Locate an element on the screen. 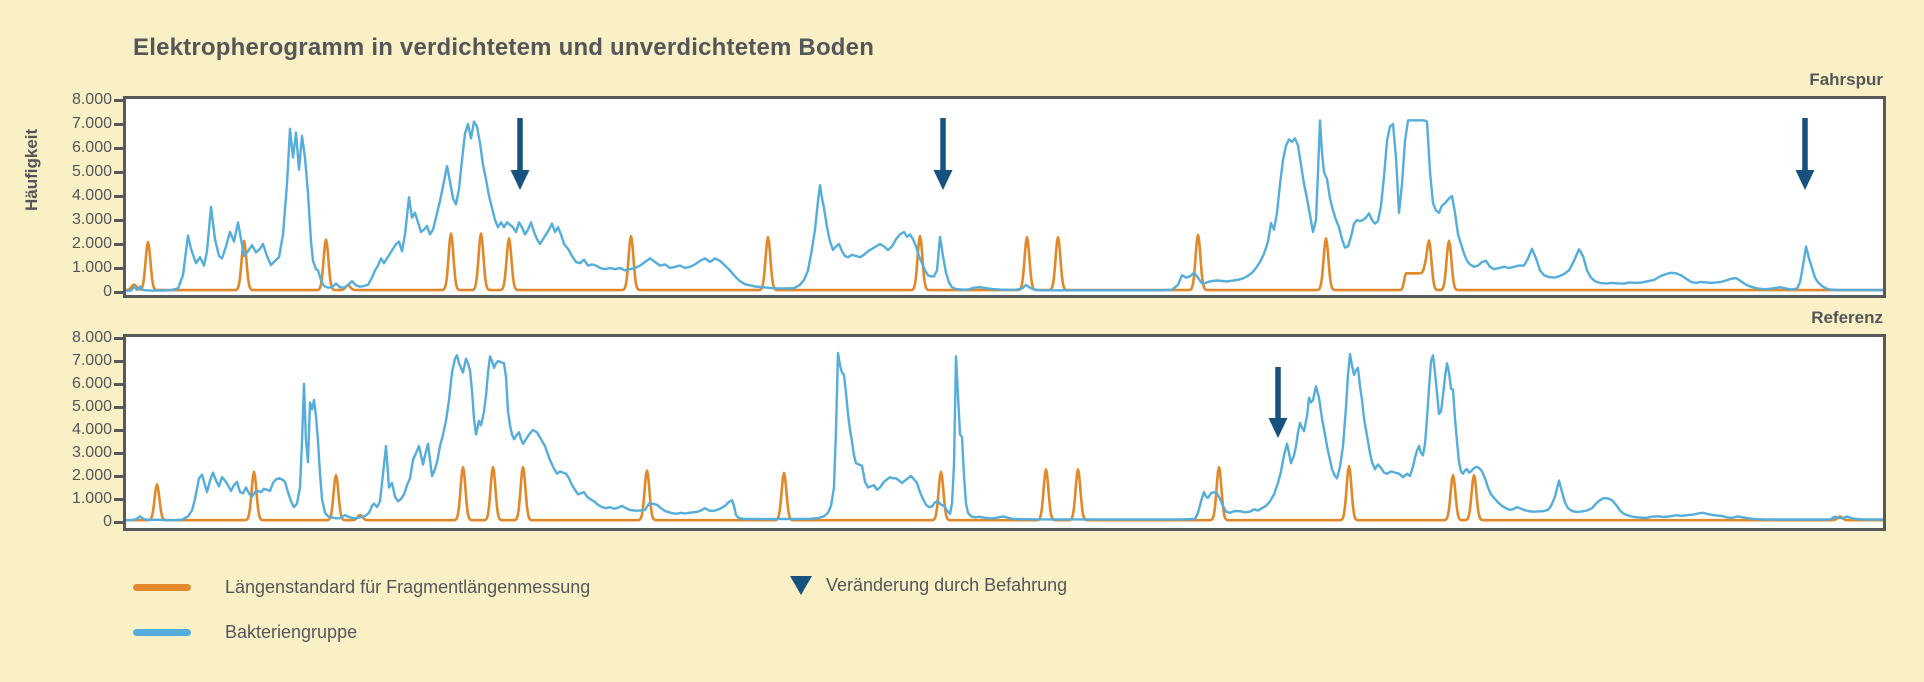 Image resolution: width=1924 pixels, height=682 pixels. orange-line-swatch-icon is located at coordinates (162, 587).